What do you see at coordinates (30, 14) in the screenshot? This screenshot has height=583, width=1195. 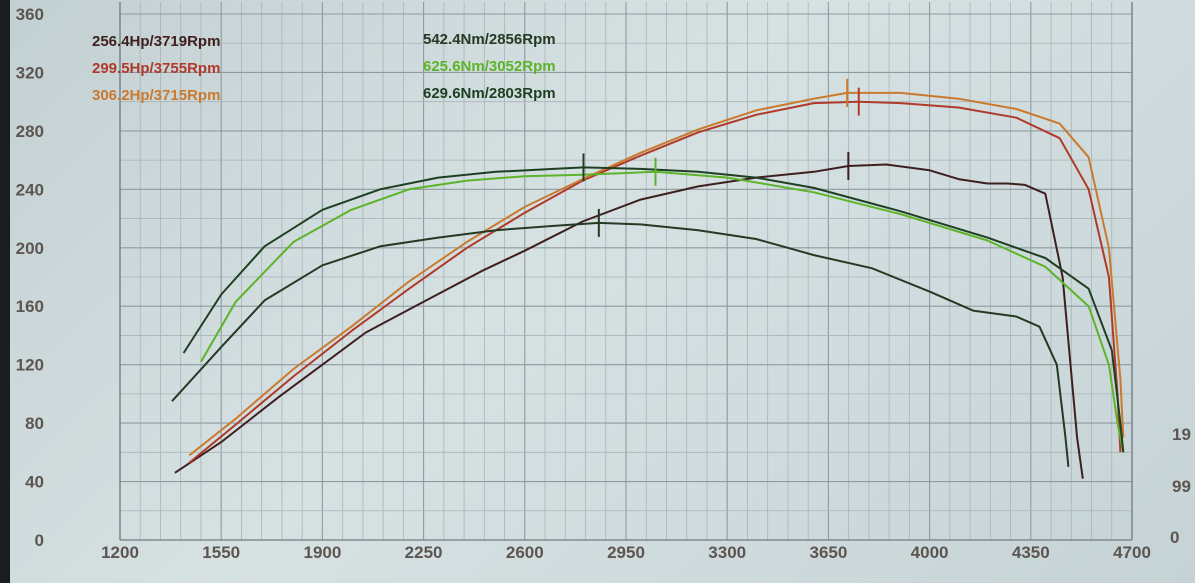 I see `y-tick-label: 360` at bounding box center [30, 14].